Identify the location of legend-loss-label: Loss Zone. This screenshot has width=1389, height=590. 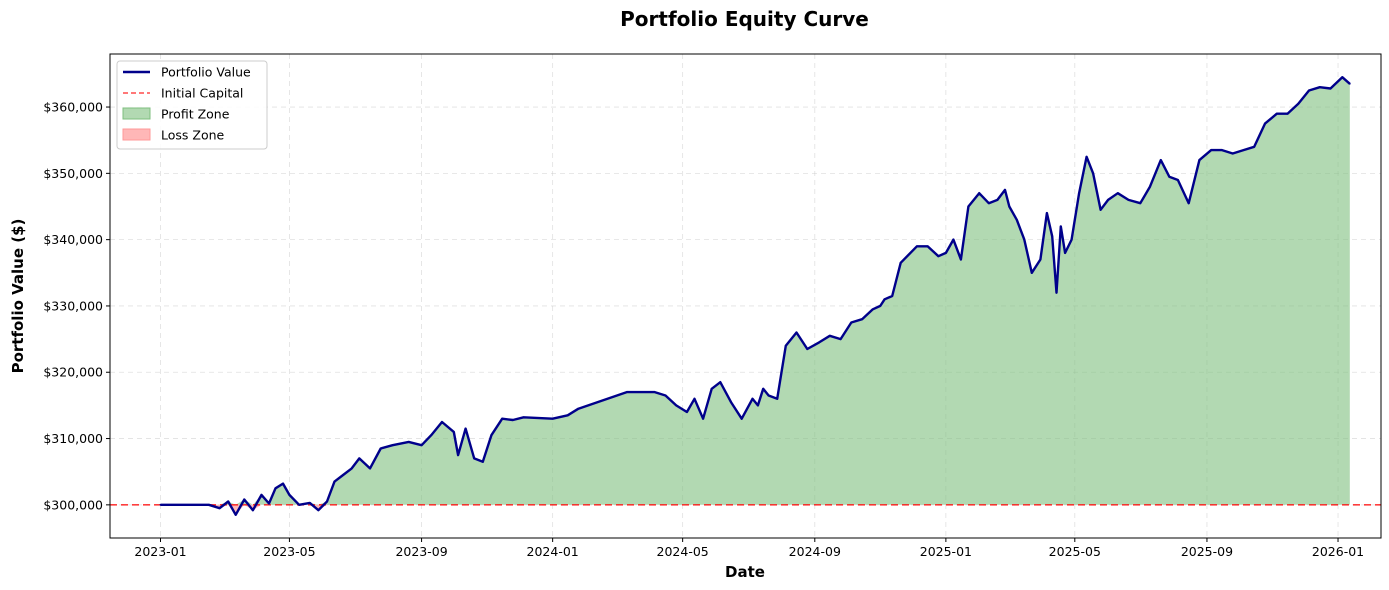
(193, 135).